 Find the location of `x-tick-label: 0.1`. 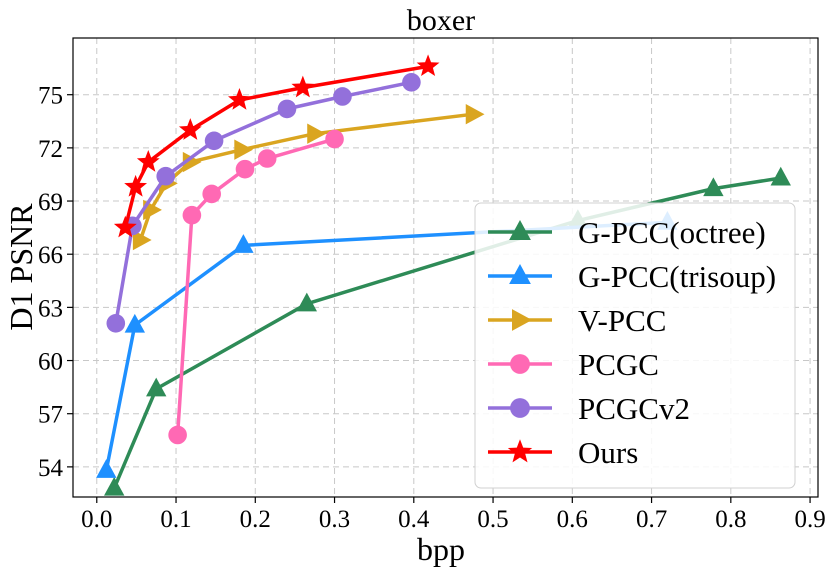

x-tick-label: 0.1 is located at coordinates (175, 519).